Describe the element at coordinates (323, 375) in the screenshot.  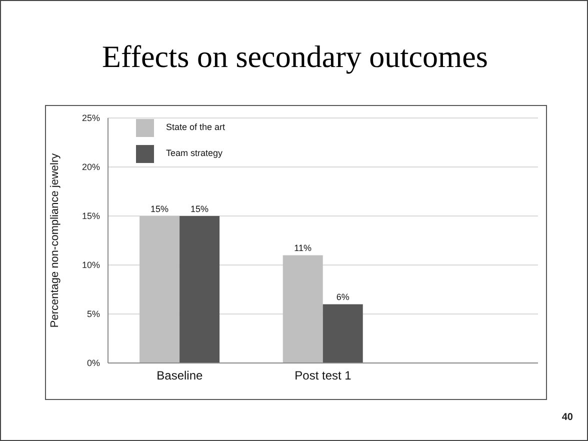
I see `x-tick-label: Post test 1` at that location.